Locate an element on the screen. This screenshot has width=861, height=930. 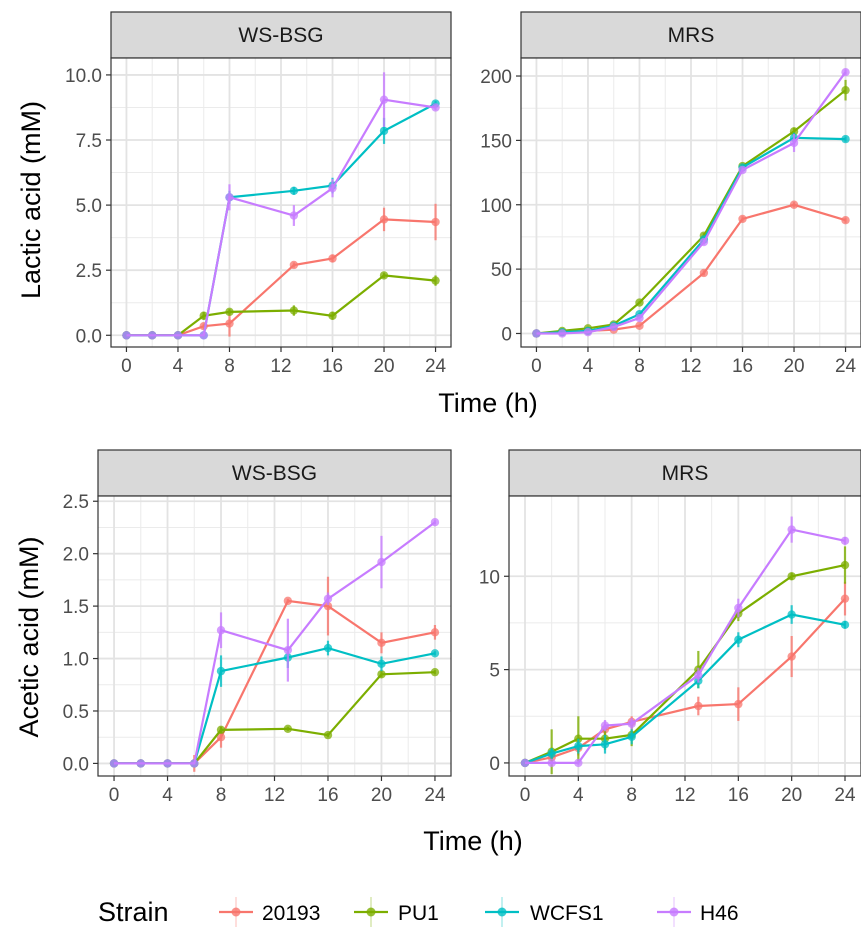
legend-label: WCFS1 is located at coordinates (567, 913).